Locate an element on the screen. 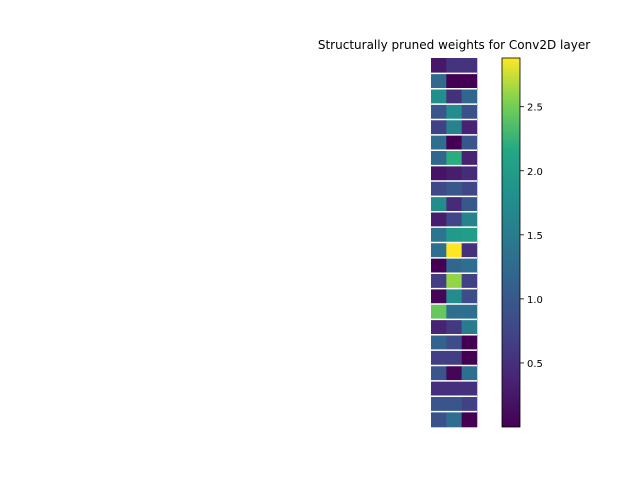 This screenshot has height=480, width=640. colorbar-axis: 0.5 1.0 1.5 2.0 2.5 is located at coordinates (531, 236).